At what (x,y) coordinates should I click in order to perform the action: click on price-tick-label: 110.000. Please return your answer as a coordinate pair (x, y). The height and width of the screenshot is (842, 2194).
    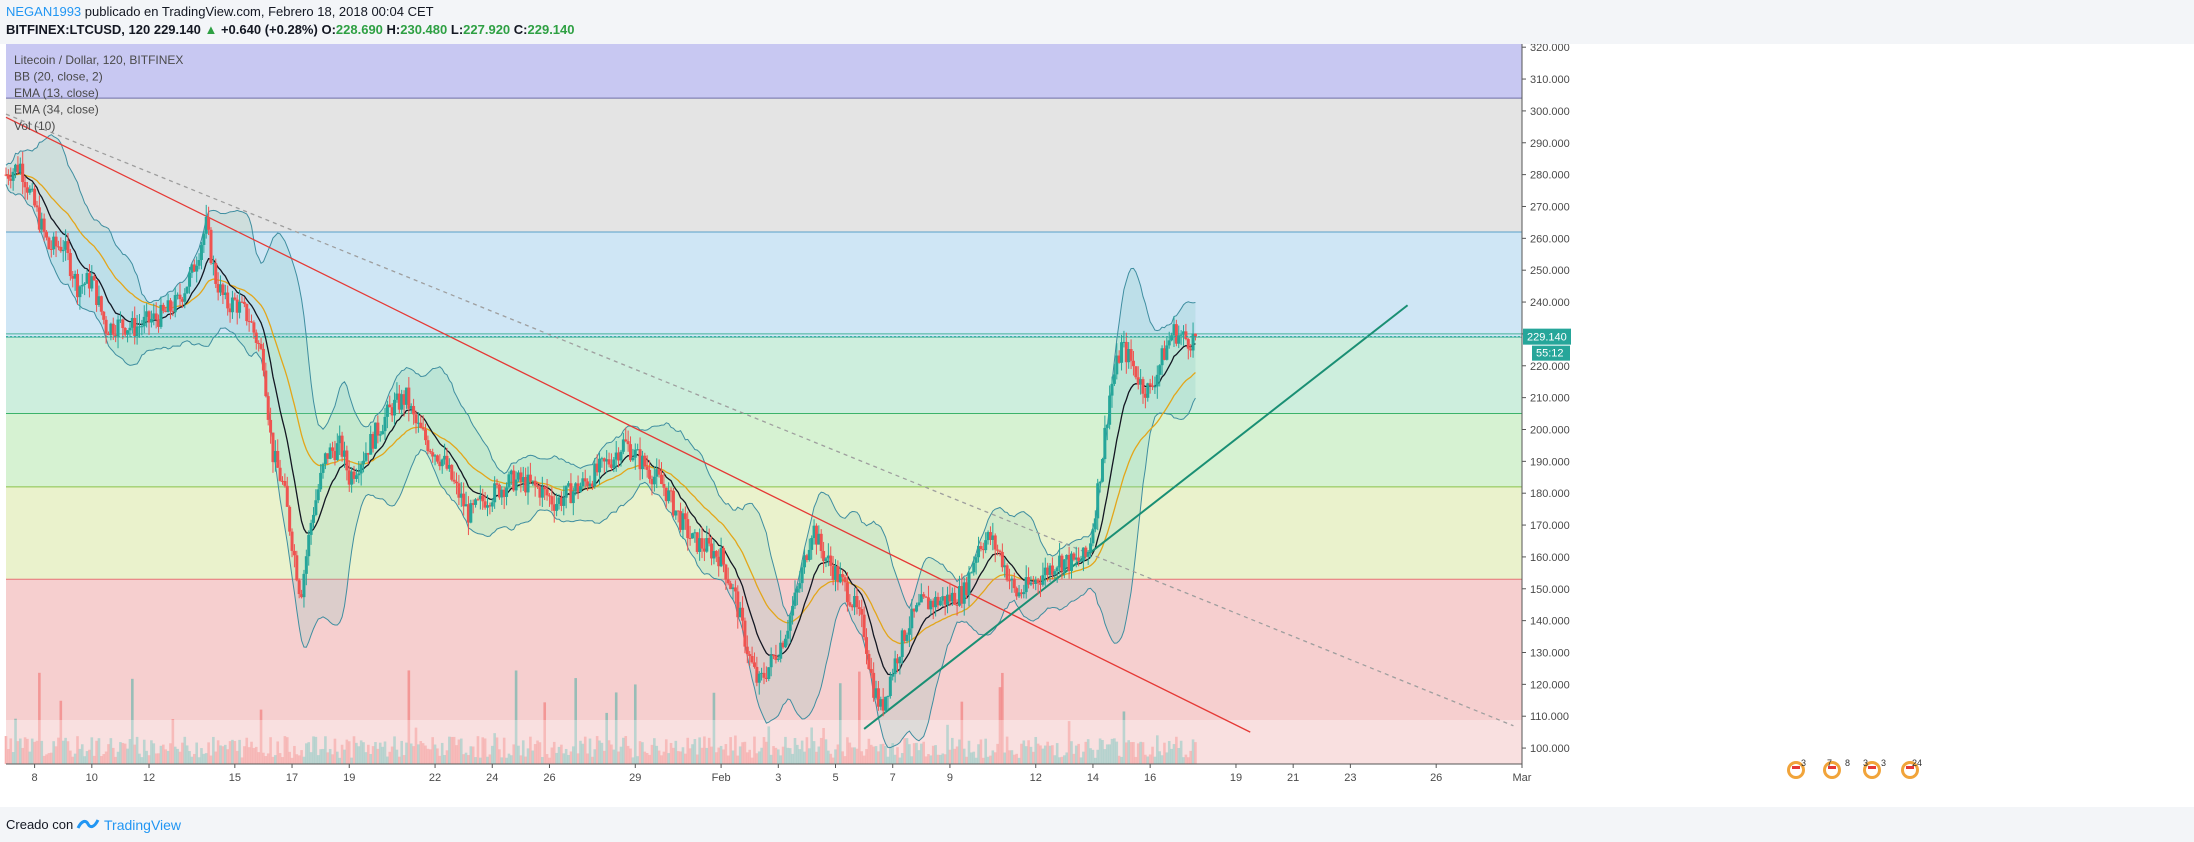
    Looking at the image, I should click on (1549, 717).